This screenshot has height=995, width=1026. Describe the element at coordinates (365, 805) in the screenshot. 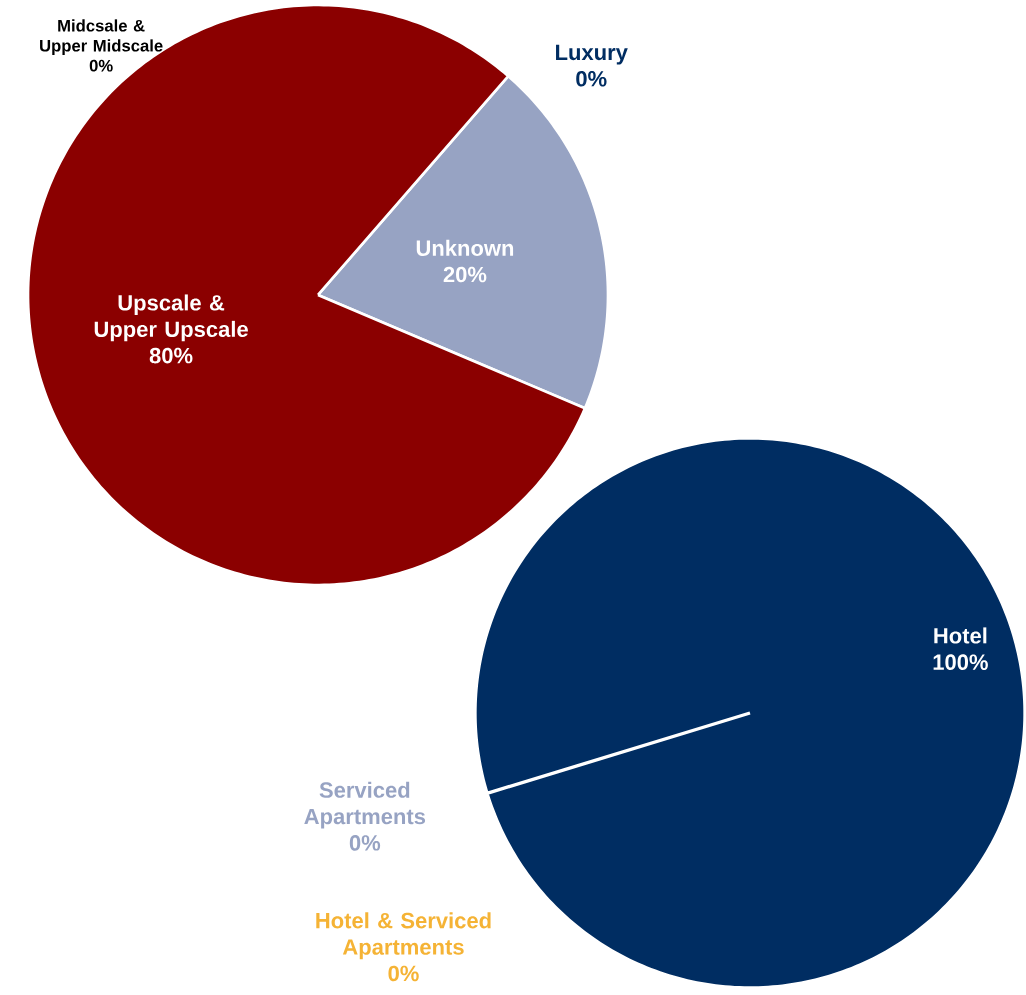

I see `category-label: Serviced Apartments` at that location.